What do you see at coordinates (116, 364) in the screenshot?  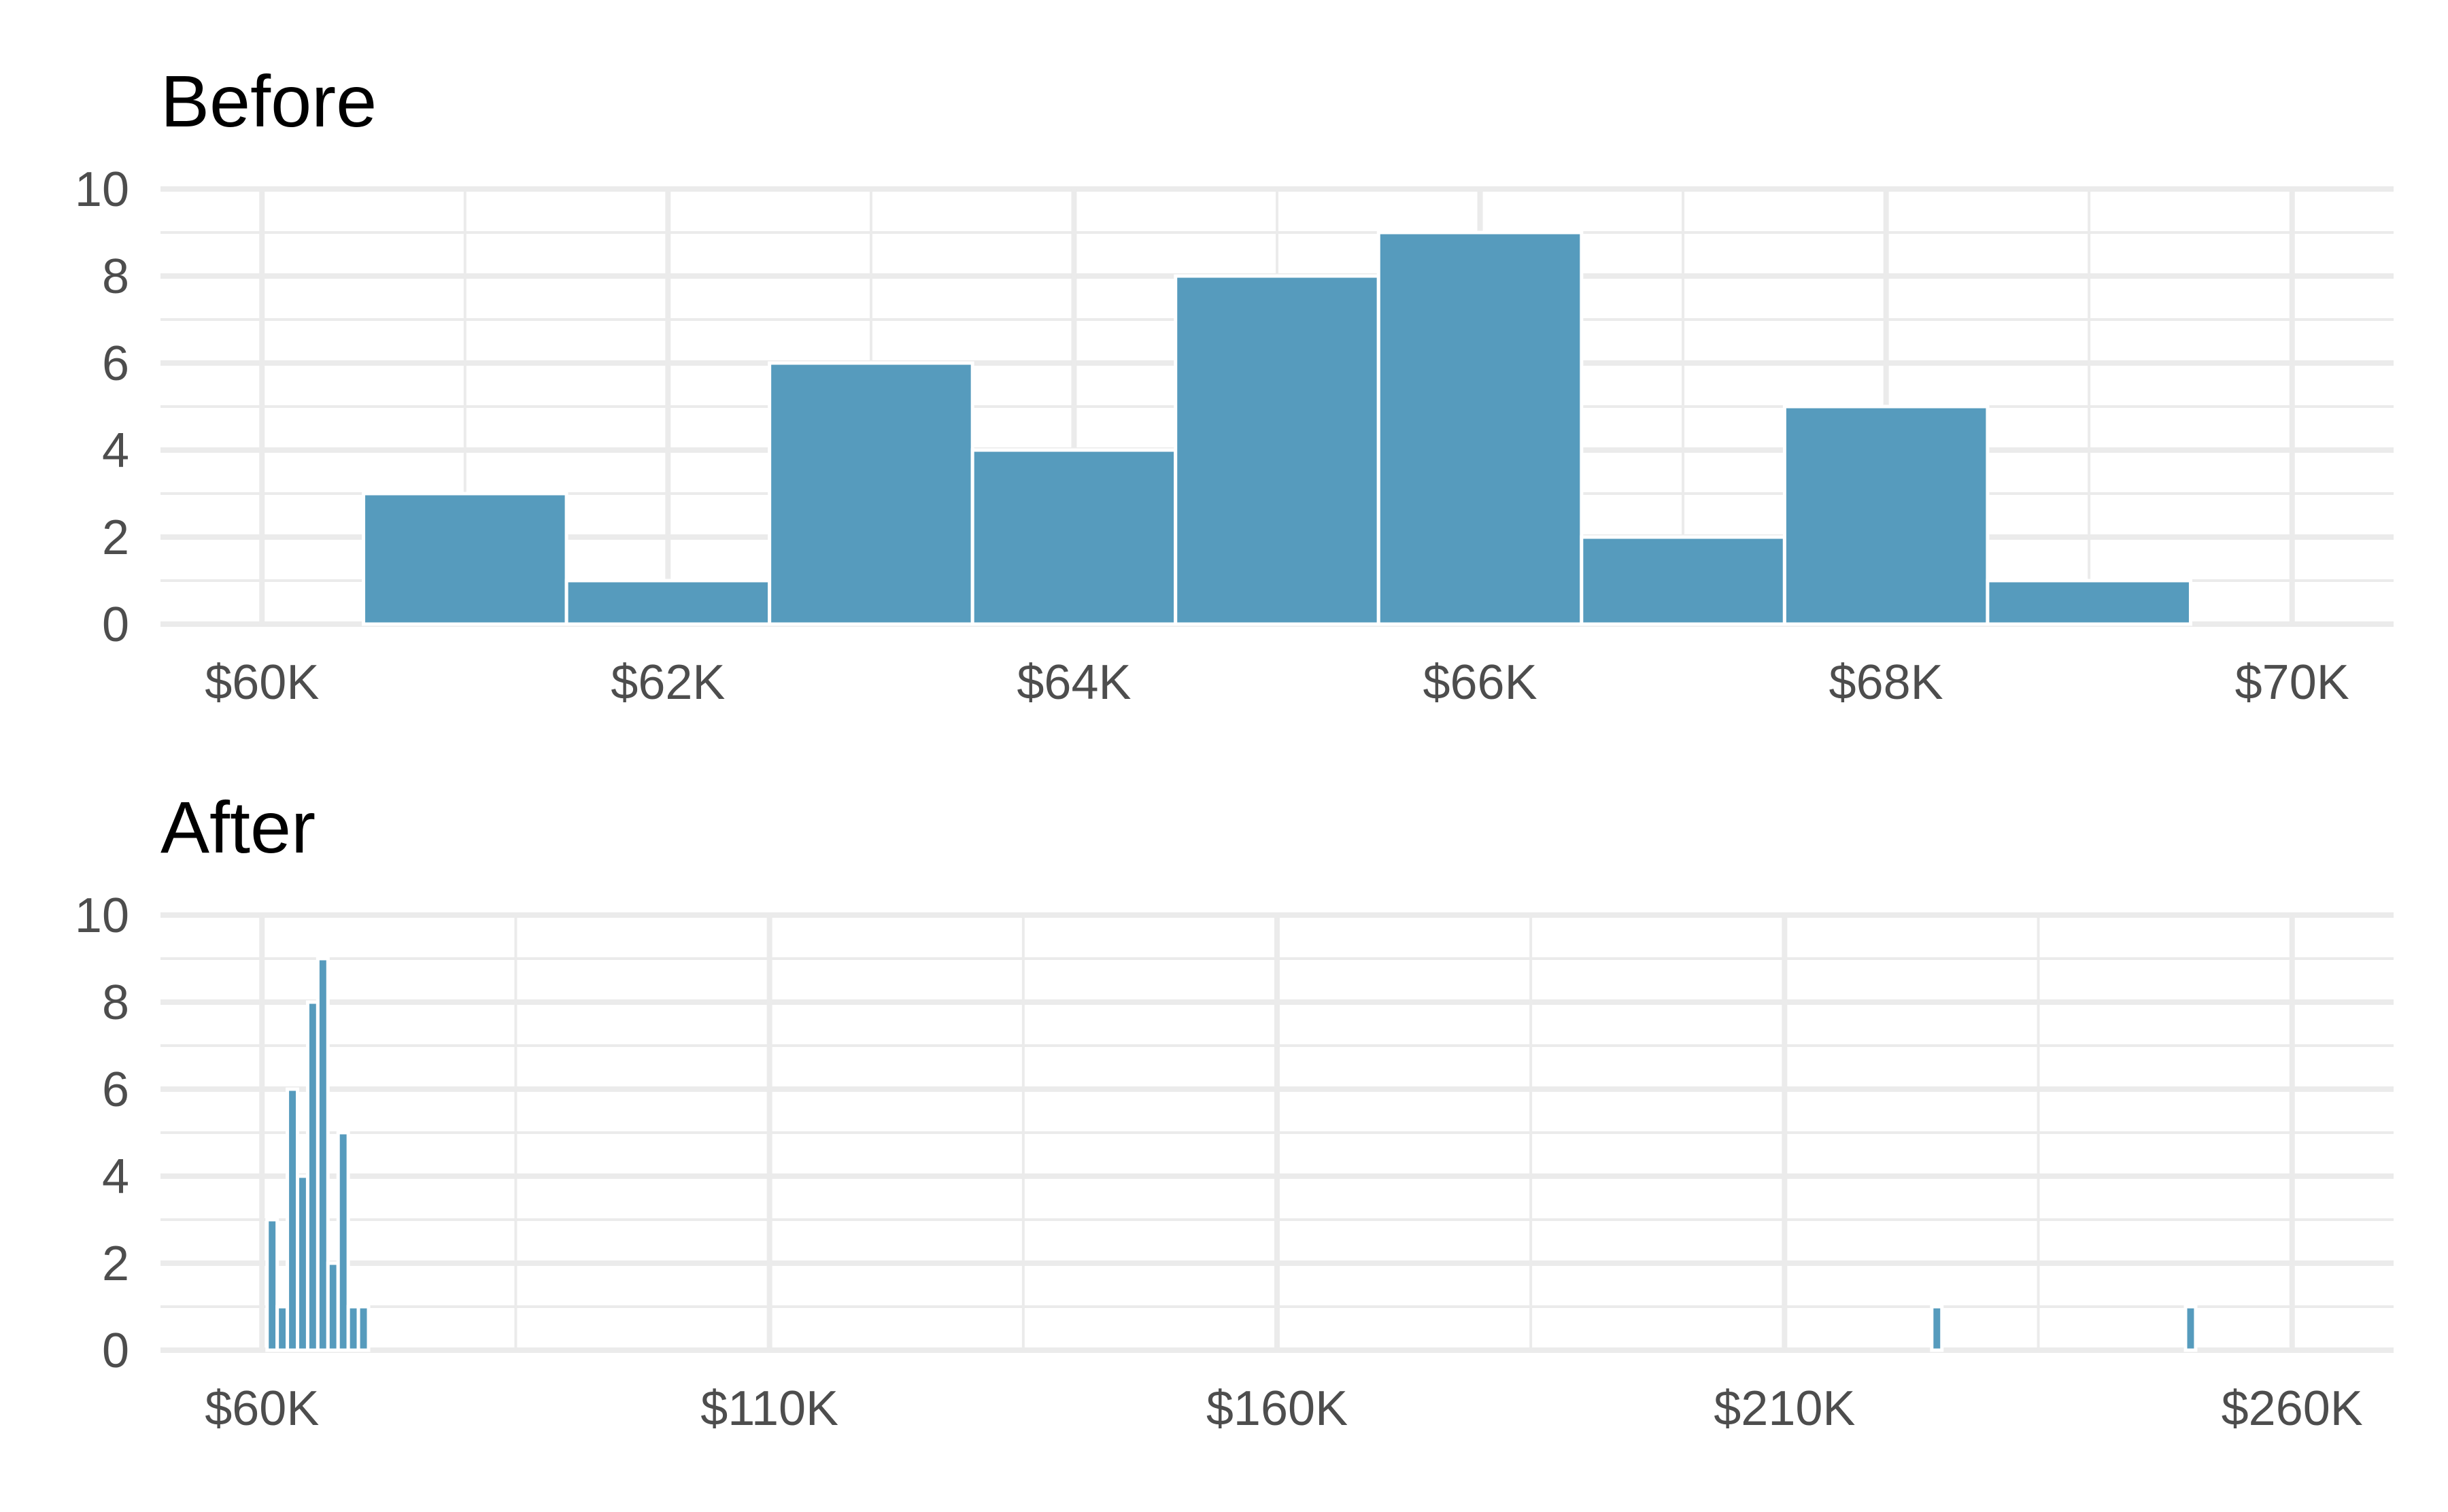 I see `before-y-tick-label: 6` at bounding box center [116, 364].